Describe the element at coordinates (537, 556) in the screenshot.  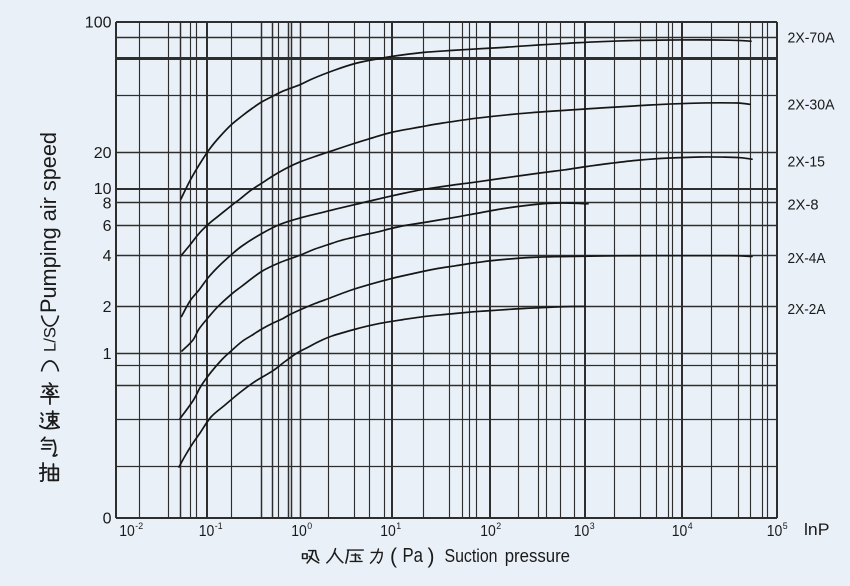
I see `svg-text: pressure` at that location.